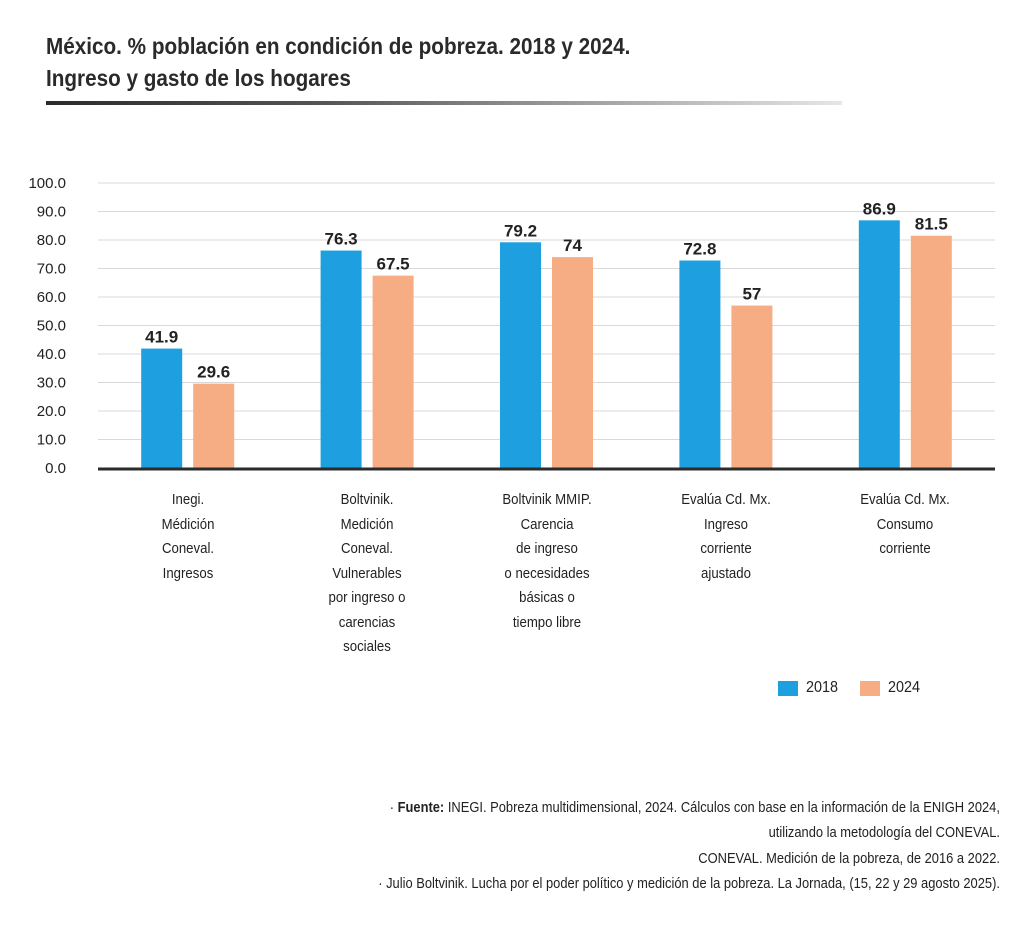 The image size is (1024, 931). I want to click on data-label-2018: 72.8, so click(699, 249).